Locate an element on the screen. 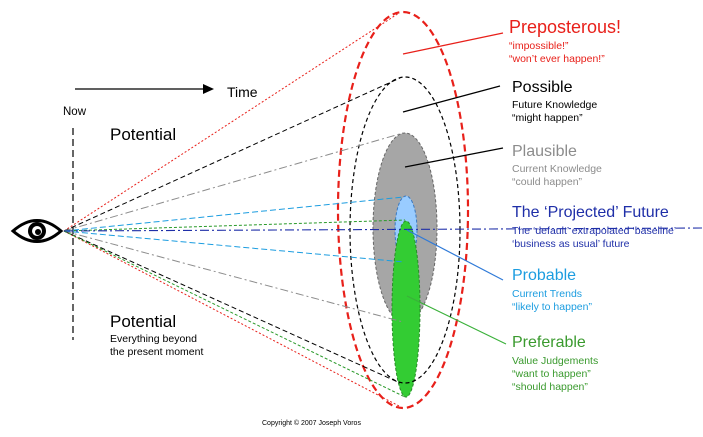  possible-line-2: “might happen” is located at coordinates (547, 118).